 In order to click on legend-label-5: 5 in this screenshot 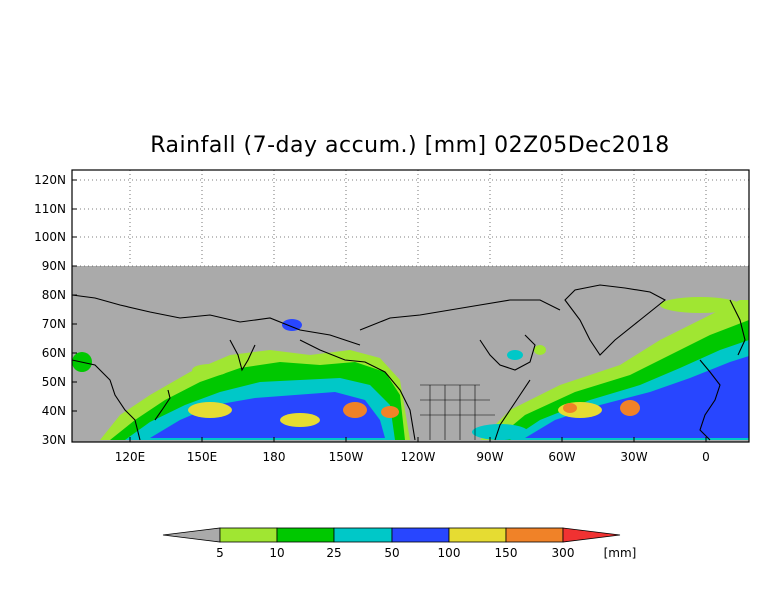, I will do `click(220, 553)`.